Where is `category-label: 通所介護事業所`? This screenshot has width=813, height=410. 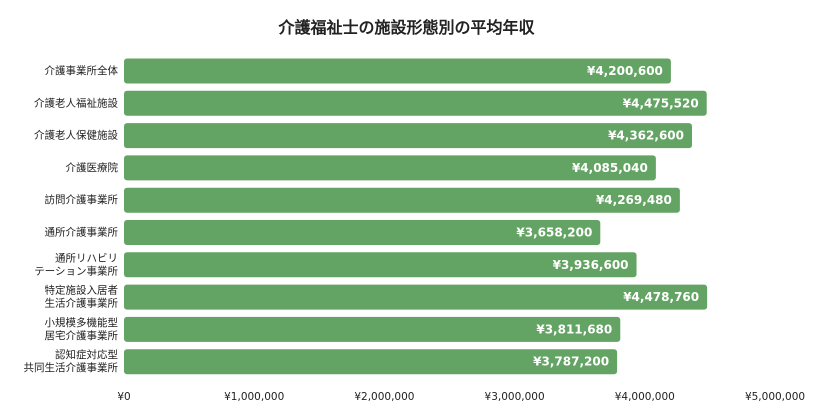
category-label: 通所介護事業所 is located at coordinates (82, 232).